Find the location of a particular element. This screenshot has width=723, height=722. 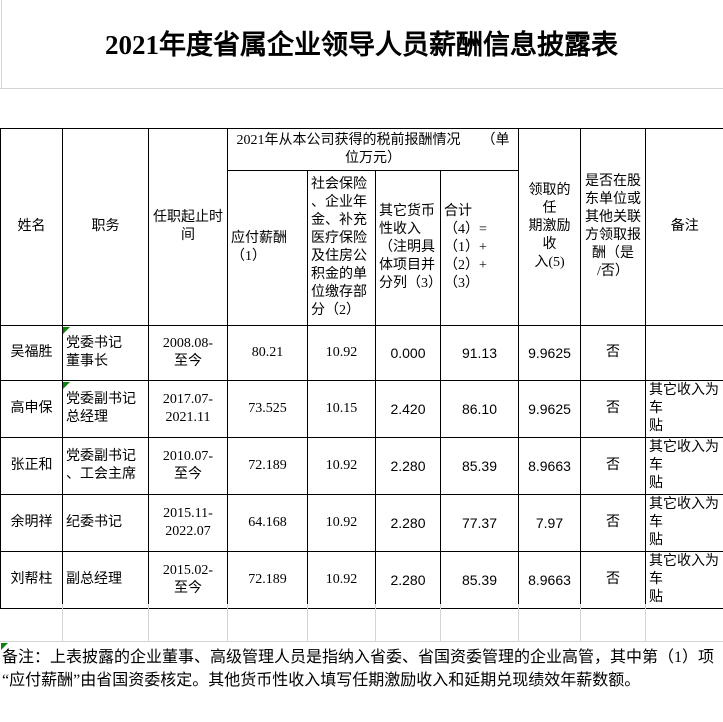

cell-other: 0.000 is located at coordinates (408, 353).